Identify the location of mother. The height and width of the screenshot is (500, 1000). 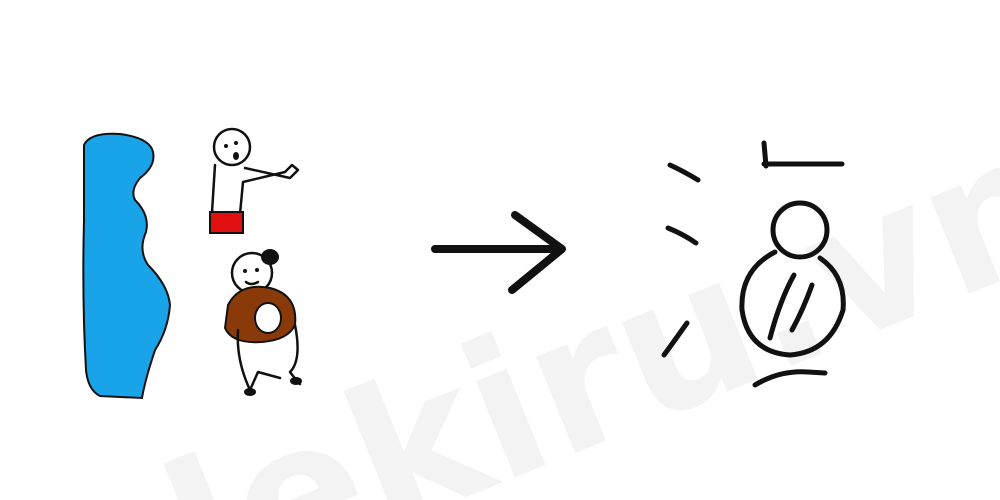
(262, 322).